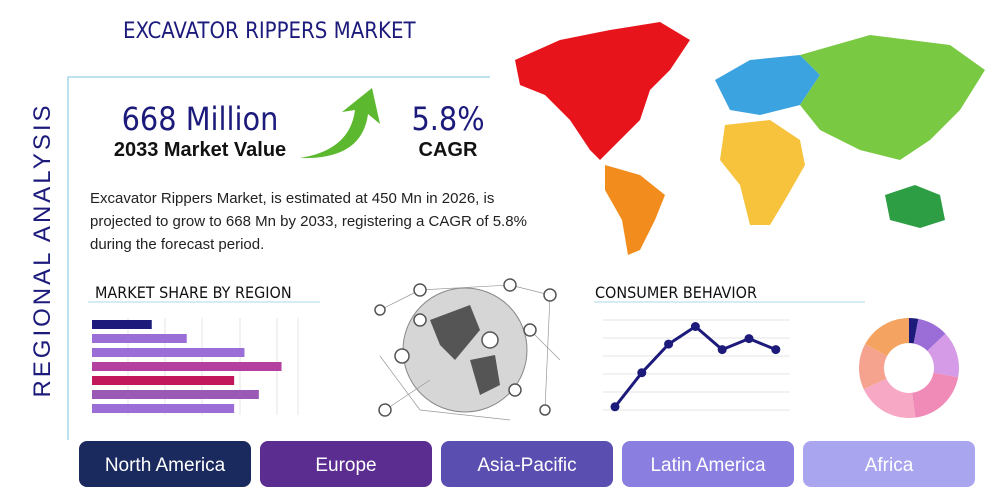  What do you see at coordinates (340, 123) in the screenshot?
I see `growth-arrow` at bounding box center [340, 123].